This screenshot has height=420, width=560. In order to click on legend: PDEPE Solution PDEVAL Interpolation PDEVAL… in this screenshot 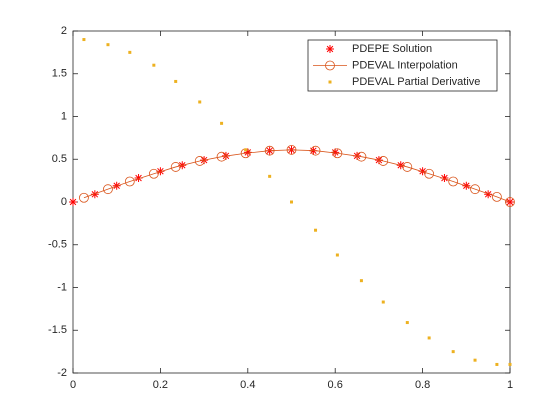, I will do `click(402, 65)`.